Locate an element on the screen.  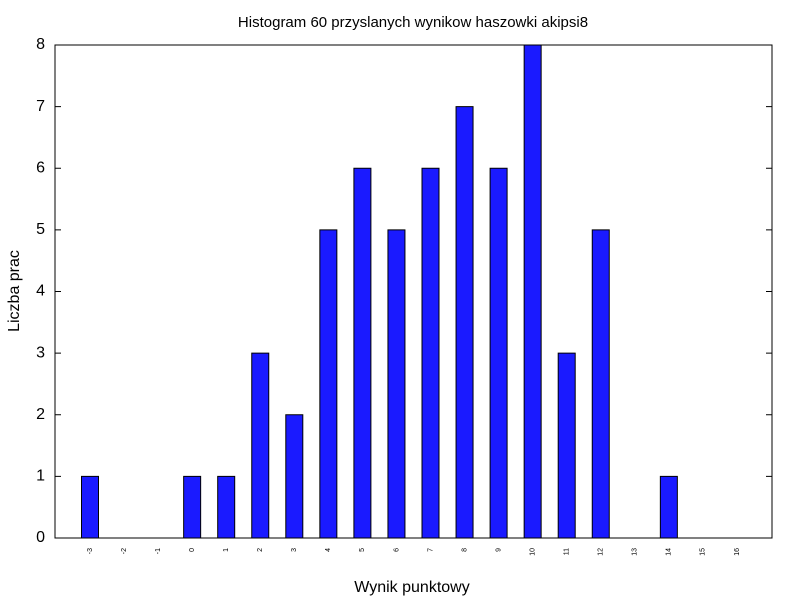
x-tick-label: 14 is located at coordinates (669, 552).